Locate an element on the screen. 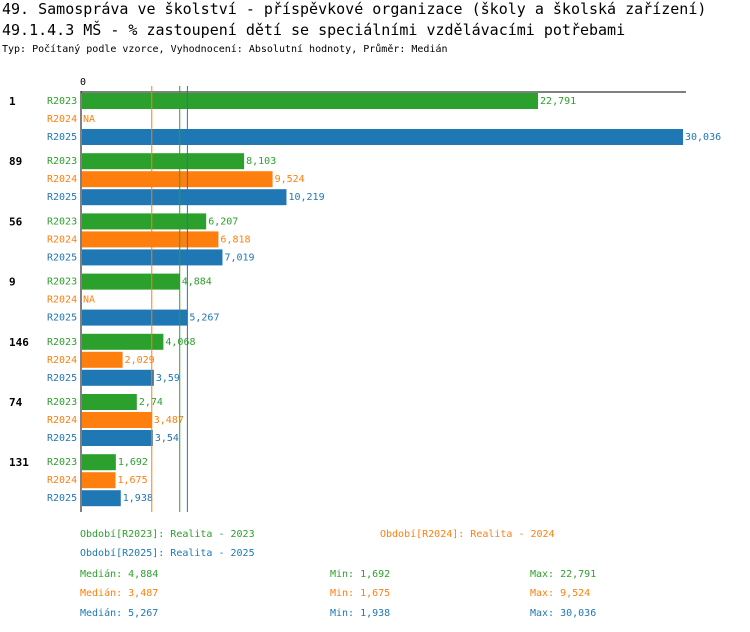 The image size is (750, 632). data-label: 8,103 is located at coordinates (261, 161).